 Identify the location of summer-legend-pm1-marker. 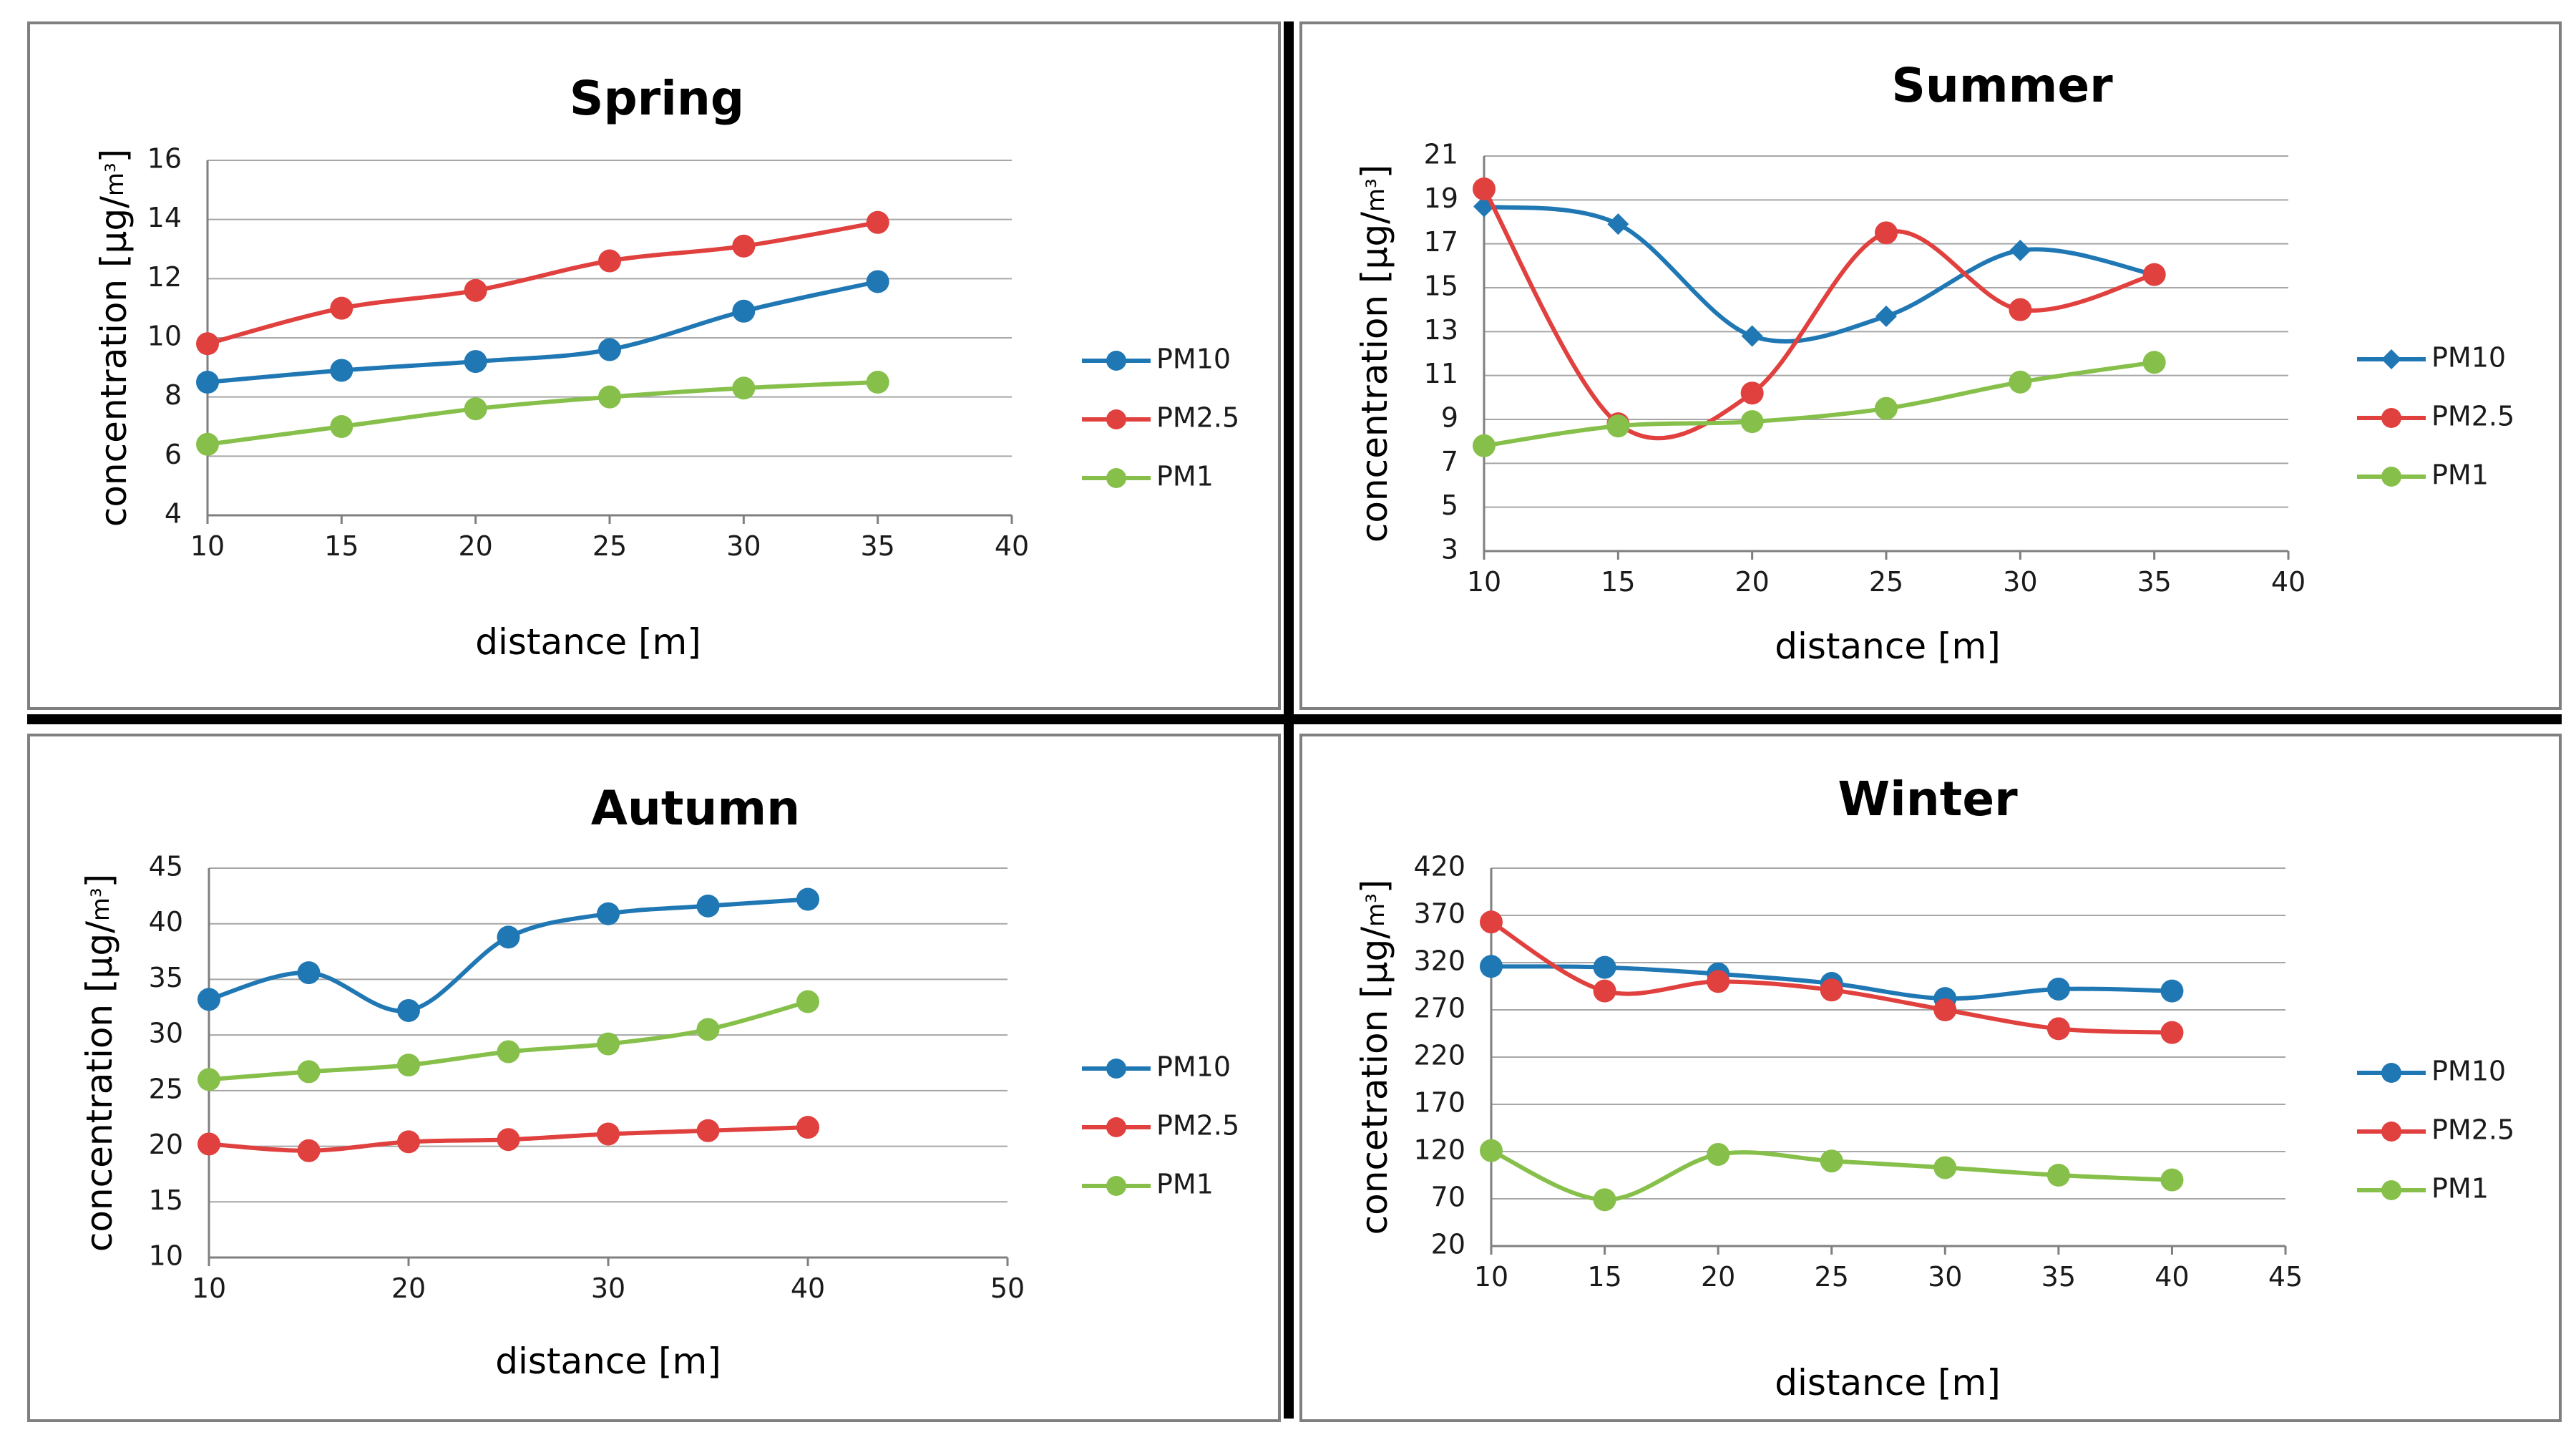
(2391, 477).